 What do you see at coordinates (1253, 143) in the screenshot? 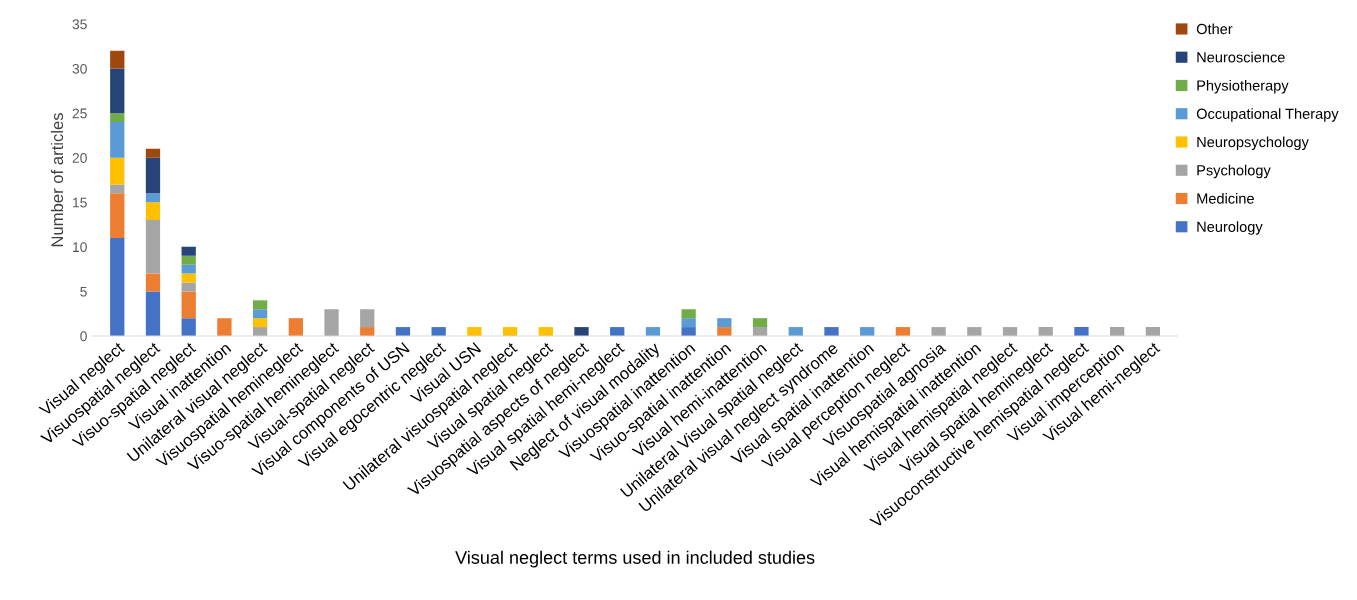
I see `legend-label: Neuropsychology` at bounding box center [1253, 143].